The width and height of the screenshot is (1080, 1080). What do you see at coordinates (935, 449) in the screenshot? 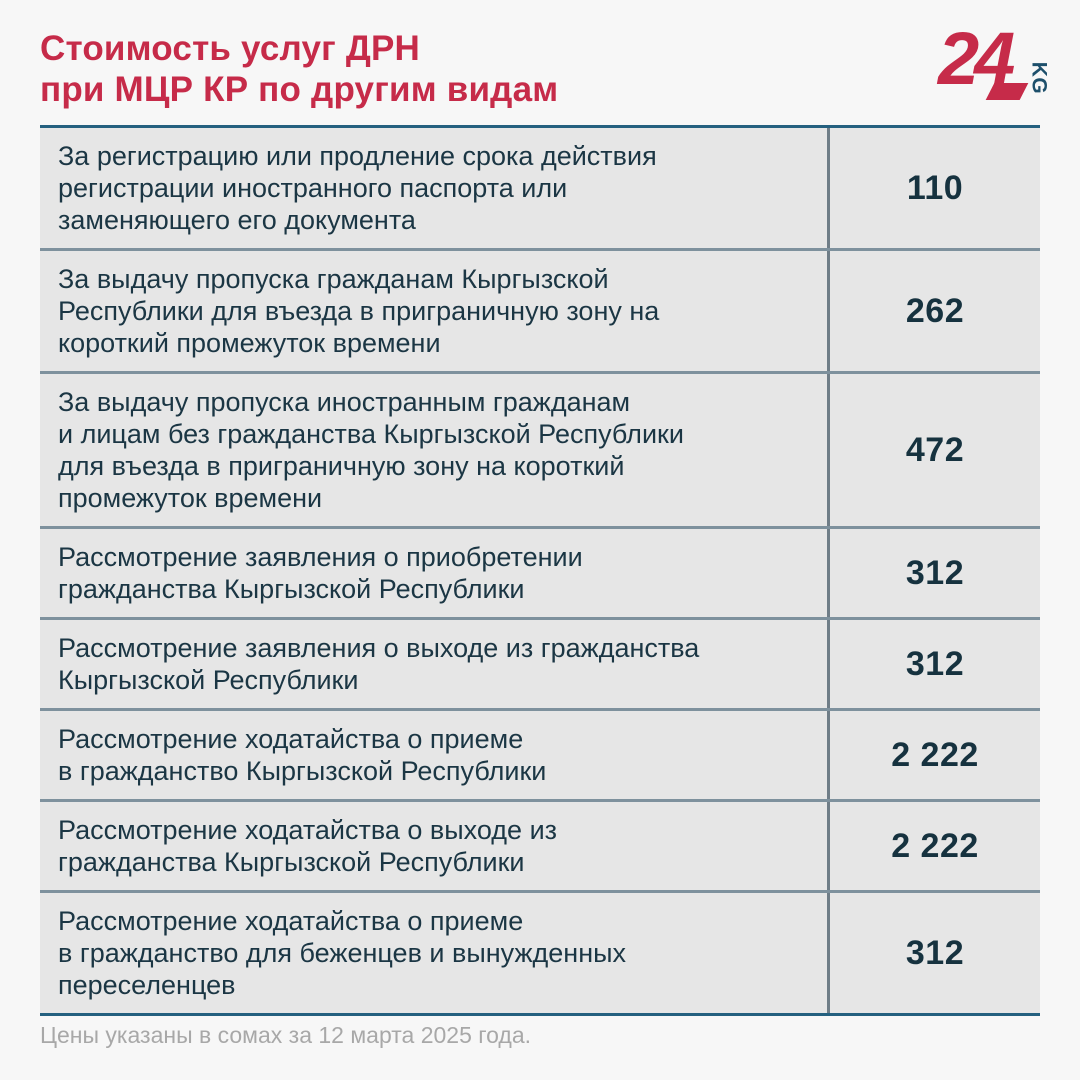
I see `service-price: 472` at bounding box center [935, 449].